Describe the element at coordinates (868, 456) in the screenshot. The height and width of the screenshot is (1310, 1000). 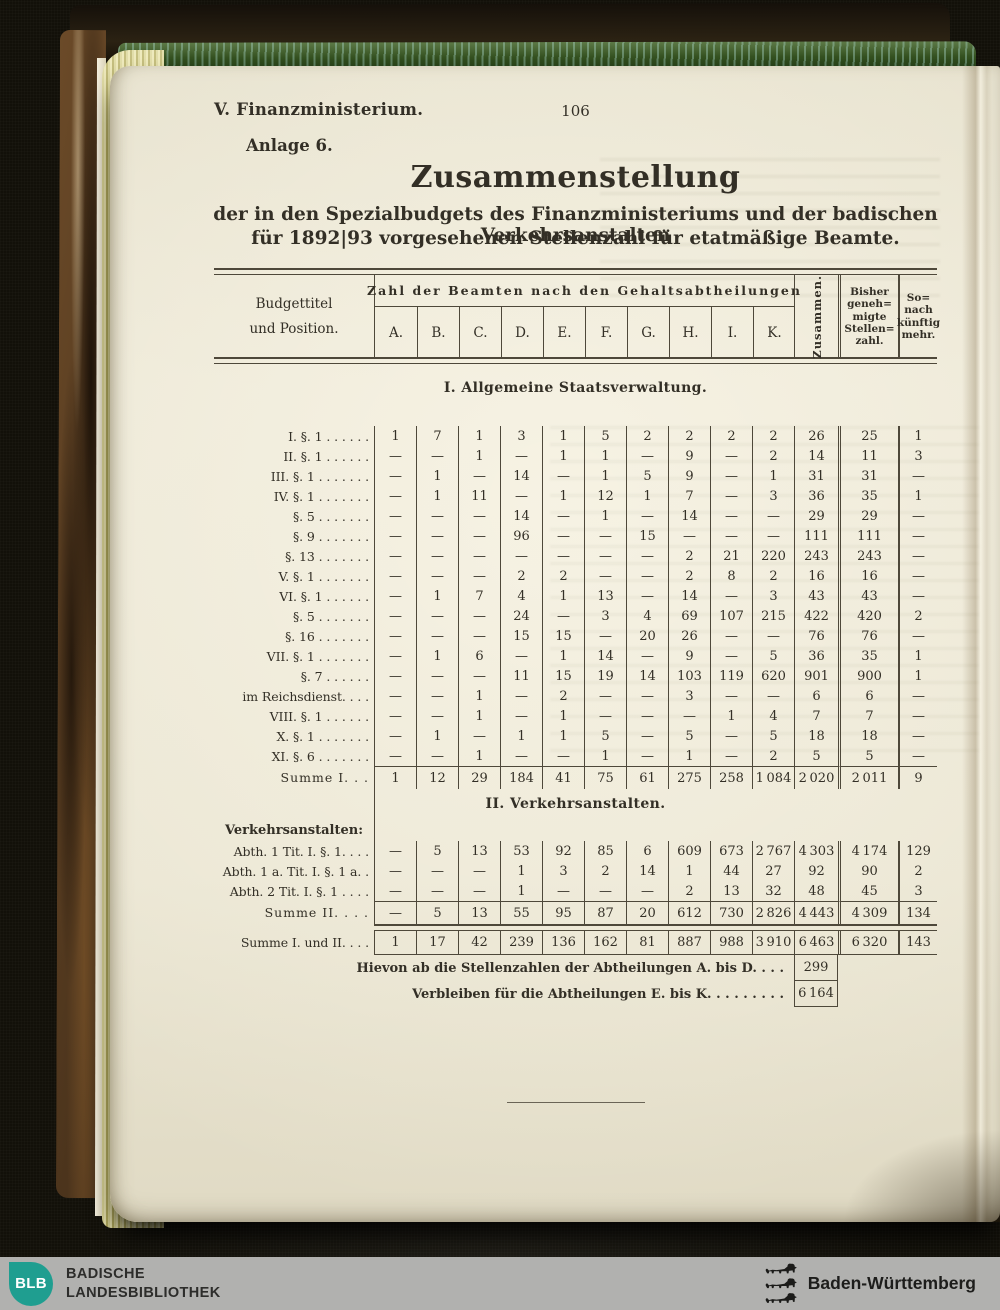
I see `cell-bisher: 11` at that location.